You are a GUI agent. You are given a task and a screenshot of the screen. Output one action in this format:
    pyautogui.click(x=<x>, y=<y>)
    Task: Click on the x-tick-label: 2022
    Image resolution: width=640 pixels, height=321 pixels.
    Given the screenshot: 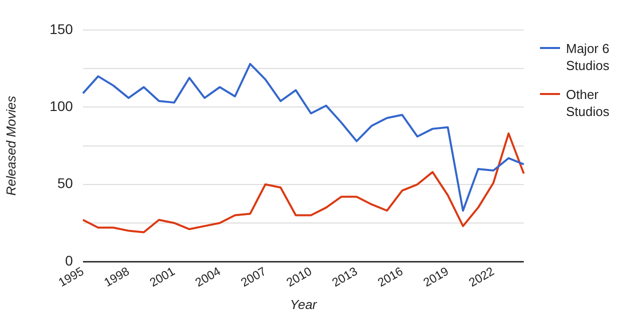 What is the action you would take?
    pyautogui.click(x=481, y=277)
    